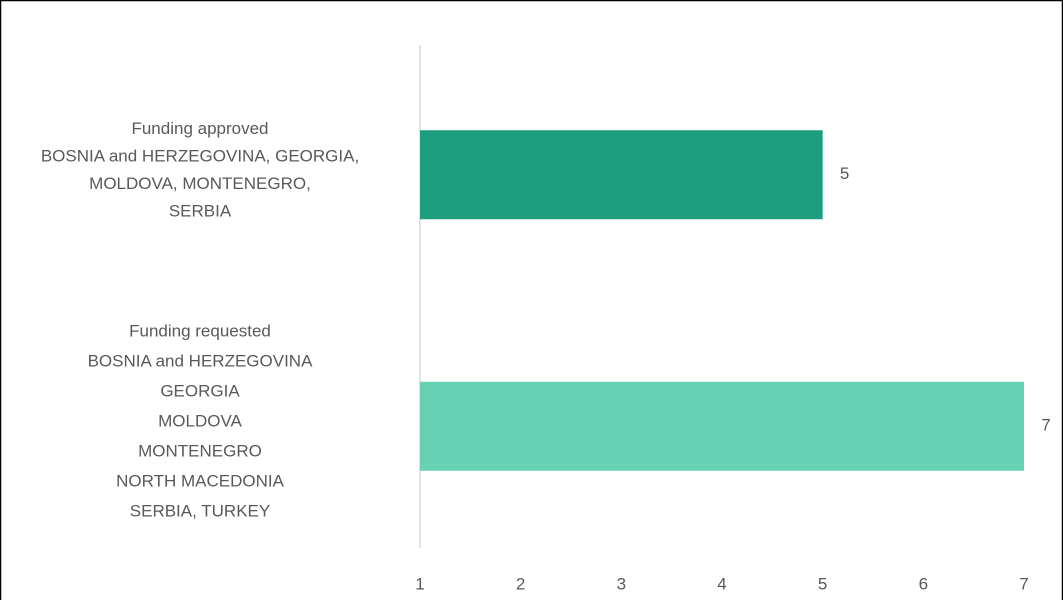 This screenshot has width=1063, height=600. I want to click on y-tick-label: MOLDOVA, MONTENEGRO,, so click(200, 183).